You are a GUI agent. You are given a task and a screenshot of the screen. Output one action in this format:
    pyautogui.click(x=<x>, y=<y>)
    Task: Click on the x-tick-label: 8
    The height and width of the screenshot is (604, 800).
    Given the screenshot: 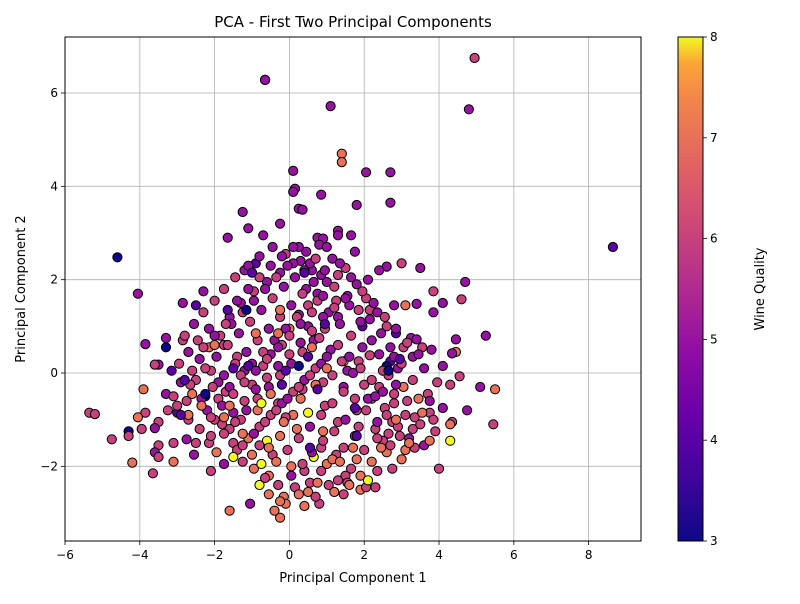 What is the action you would take?
    pyautogui.click(x=589, y=555)
    